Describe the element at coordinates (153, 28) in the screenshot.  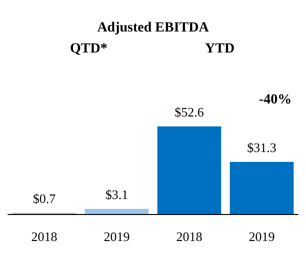
I see `chart-title: Adjusted EBITDA` at that location.